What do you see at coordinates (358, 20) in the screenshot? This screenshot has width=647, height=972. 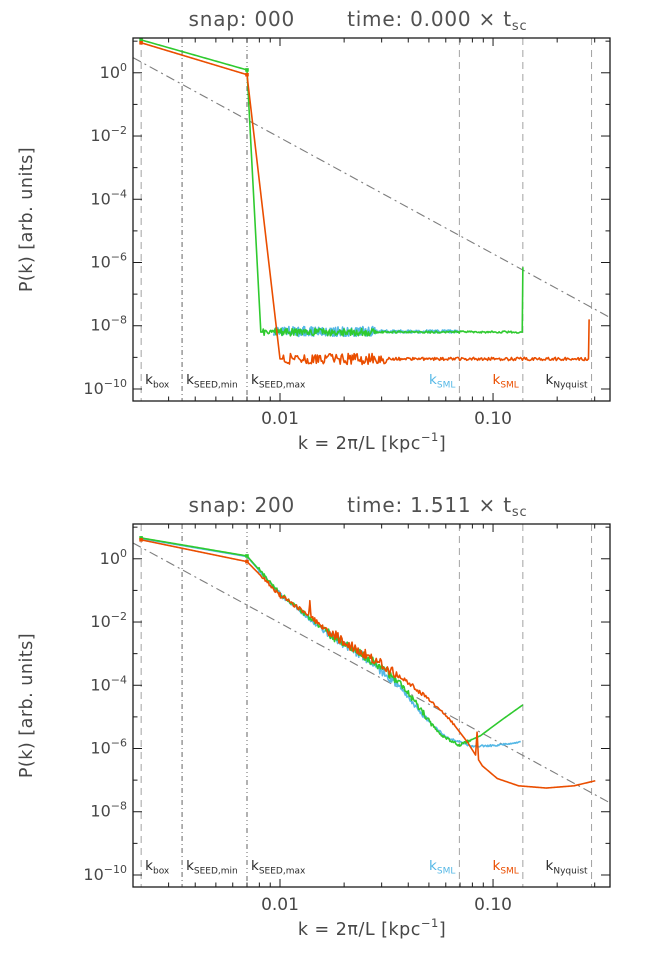 I see `plot-title: snap: 000 time: 0.000 × tsc` at bounding box center [358, 20].